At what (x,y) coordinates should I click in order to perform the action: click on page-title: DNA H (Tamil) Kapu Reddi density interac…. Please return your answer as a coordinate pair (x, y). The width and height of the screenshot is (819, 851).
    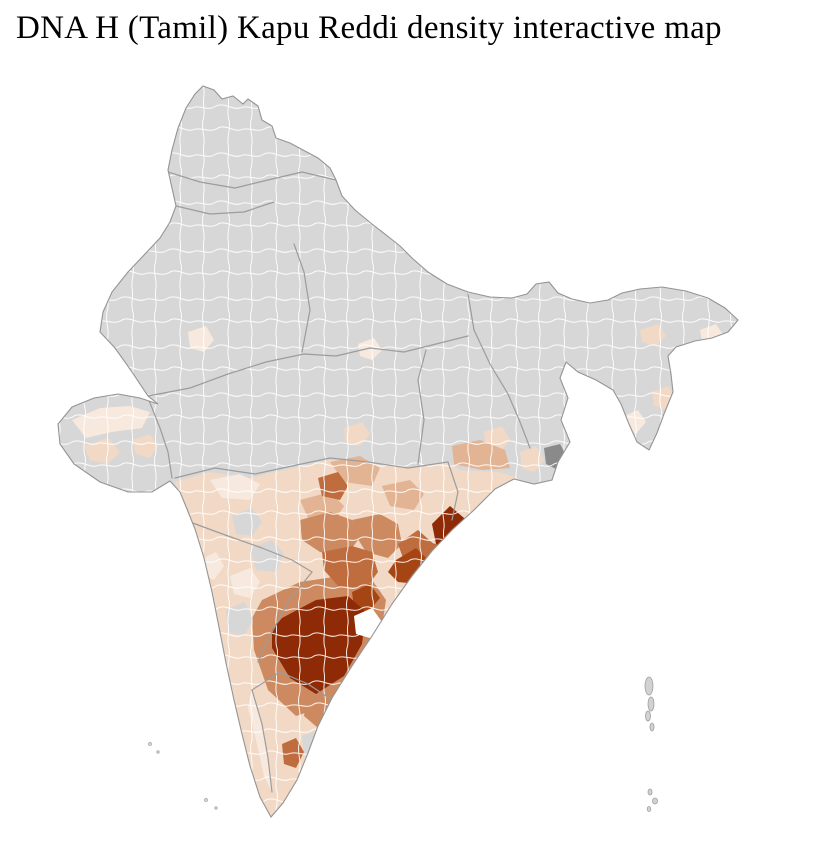
    Looking at the image, I should click on (369, 28).